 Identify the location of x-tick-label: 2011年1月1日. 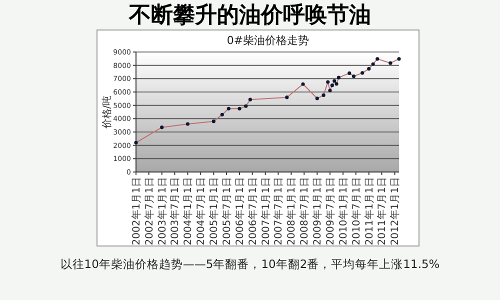
(369, 211).